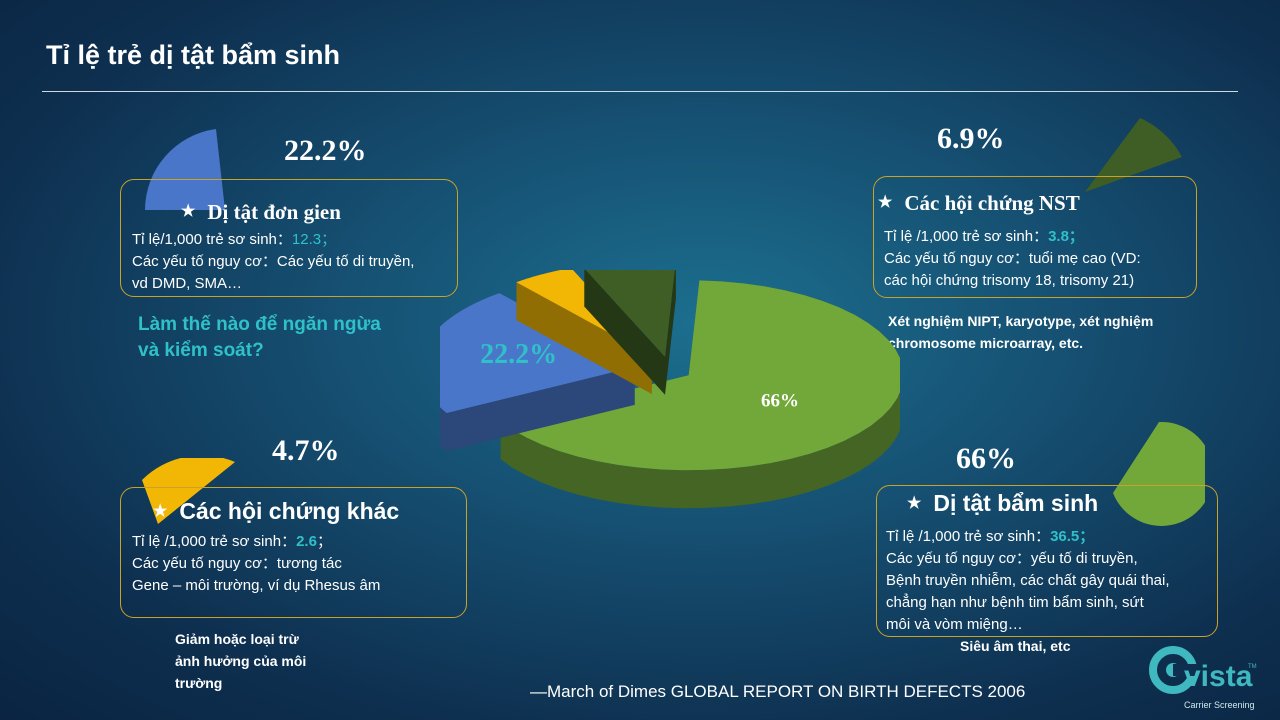  What do you see at coordinates (1084, 558) in the screenshot?
I see `congenital-risk-value: yếu tố di truyền,` at bounding box center [1084, 558].